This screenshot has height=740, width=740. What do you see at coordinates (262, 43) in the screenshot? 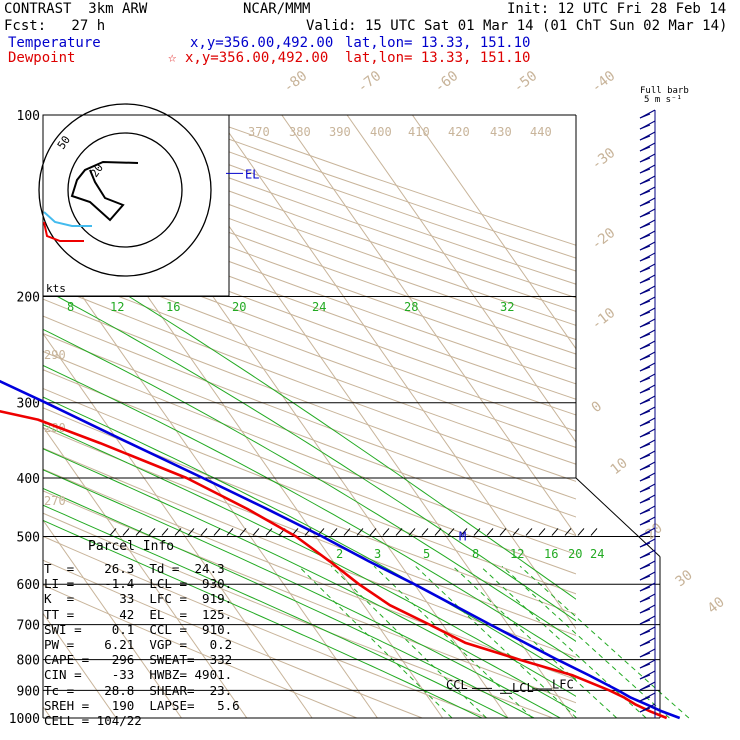
I see `temperature-xy: x,y=356.00,492.00` at bounding box center [262, 43].